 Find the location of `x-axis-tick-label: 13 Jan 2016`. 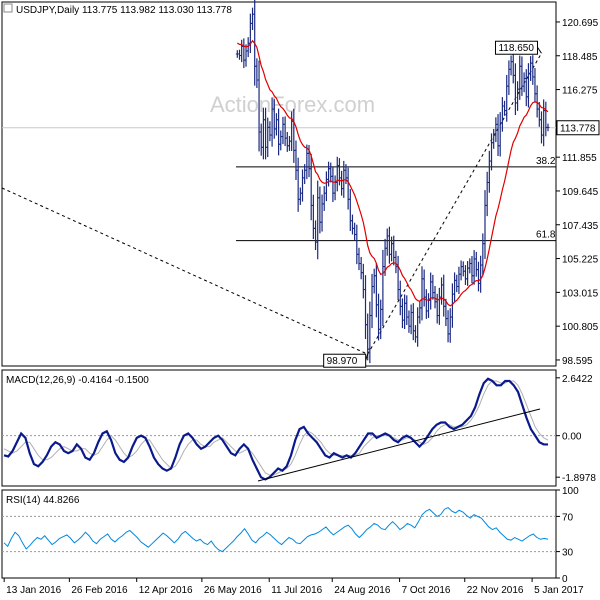

x-axis-tick-label: 13 Jan 2016 is located at coordinates (33, 590).